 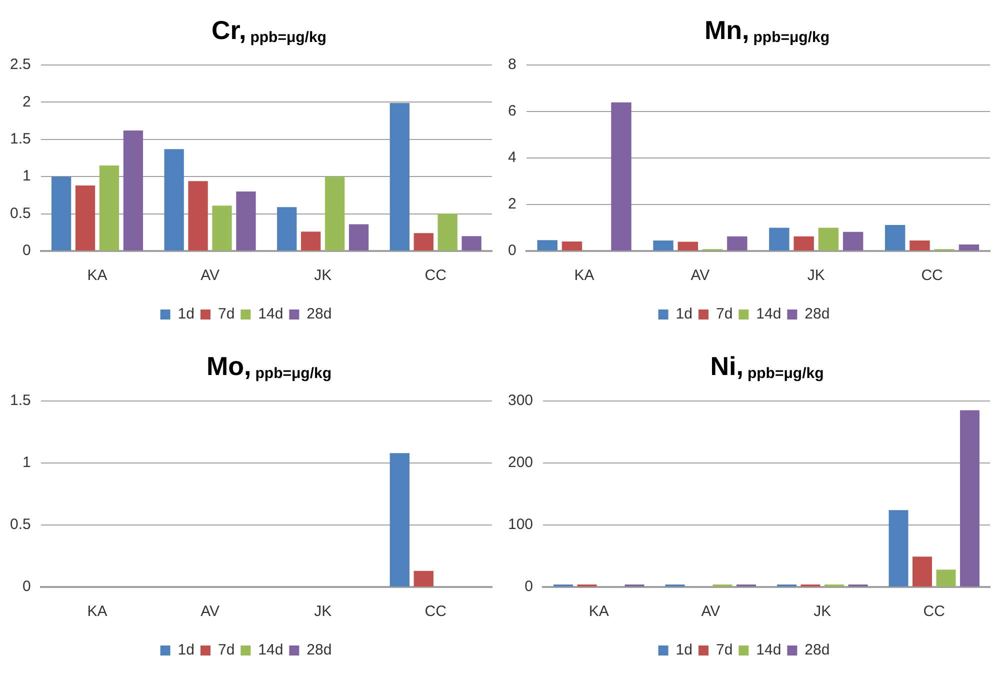 What do you see at coordinates (512, 65) in the screenshot?
I see `y-tick-label: 8` at bounding box center [512, 65].